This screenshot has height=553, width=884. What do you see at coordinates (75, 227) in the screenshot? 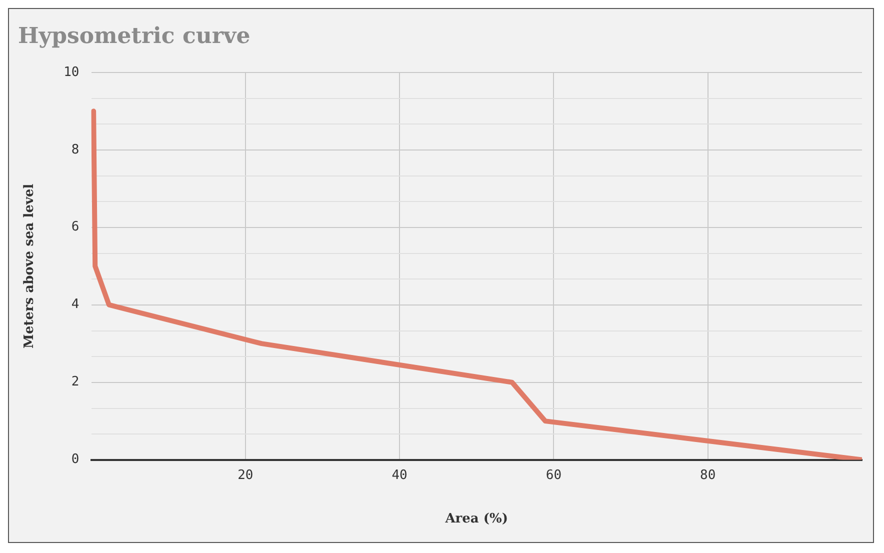
I see `y-tick-label: 6` at bounding box center [75, 227].